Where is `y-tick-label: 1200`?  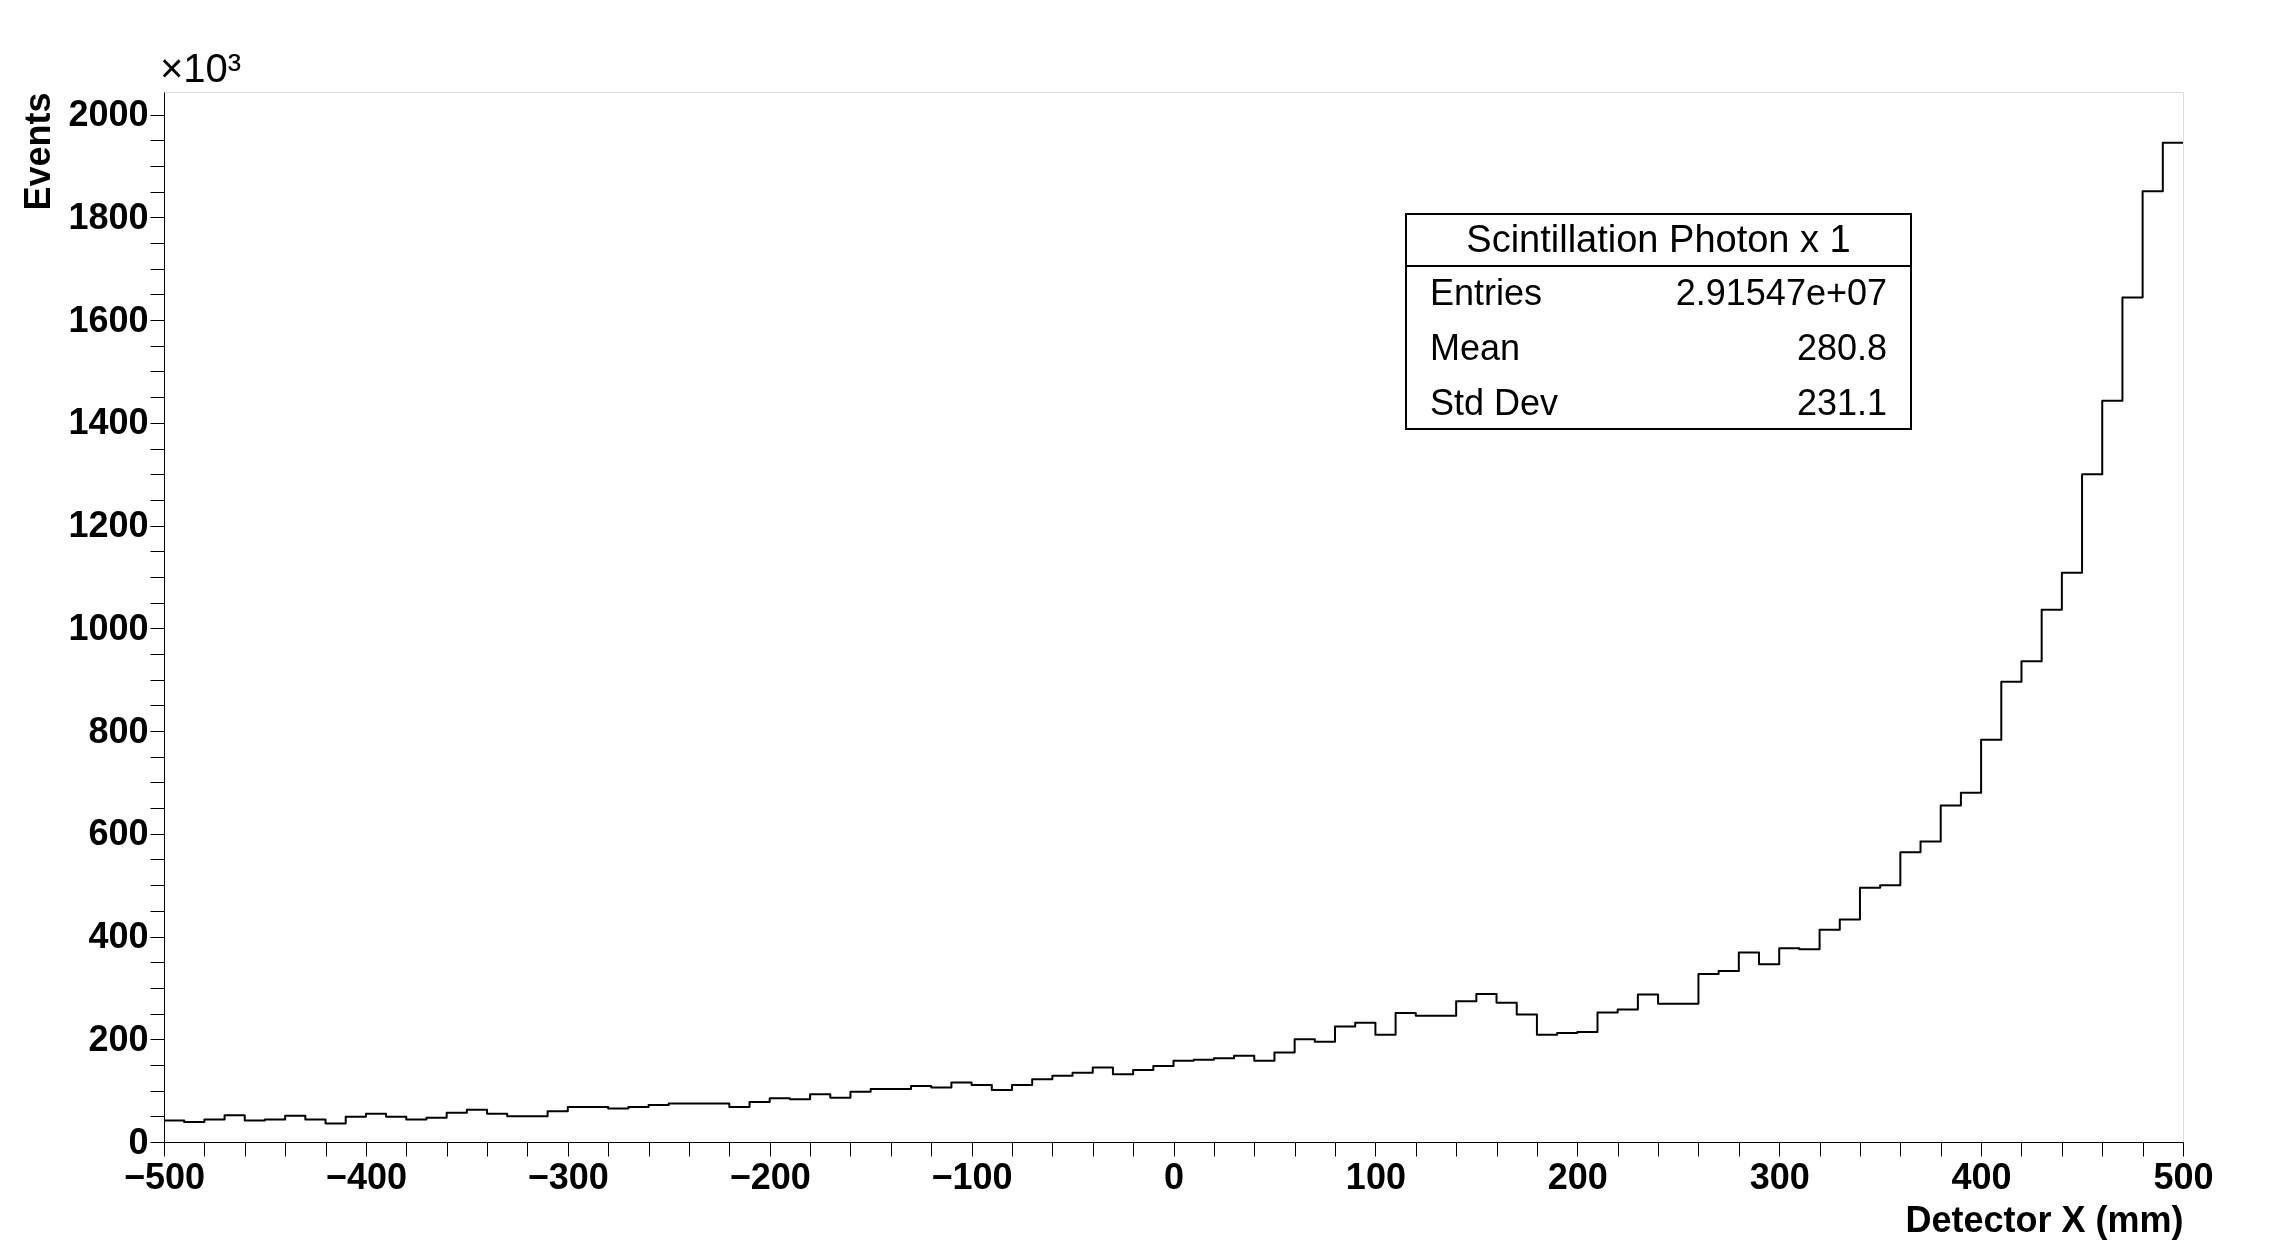 y-tick-label: 1200 is located at coordinates (108, 525).